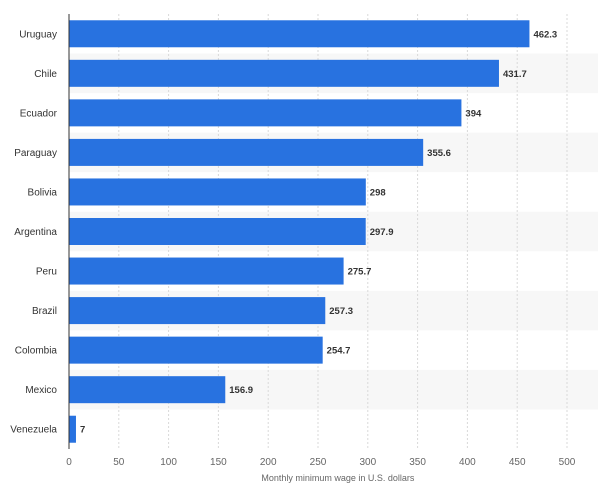  I want to click on category-label: Bolivia, so click(43, 192).